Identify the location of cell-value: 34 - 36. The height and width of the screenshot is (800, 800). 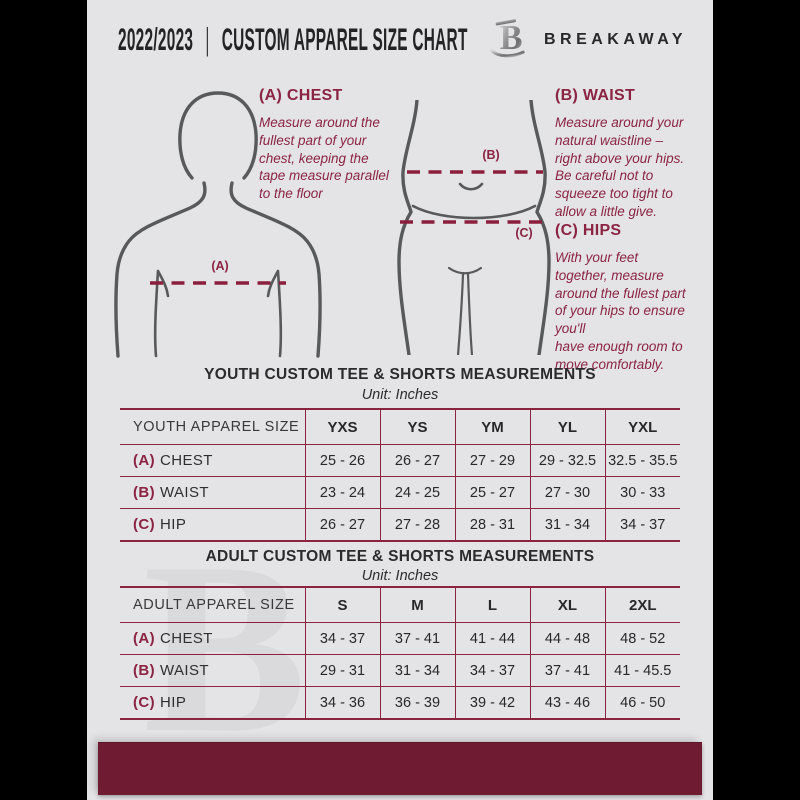
(342, 703).